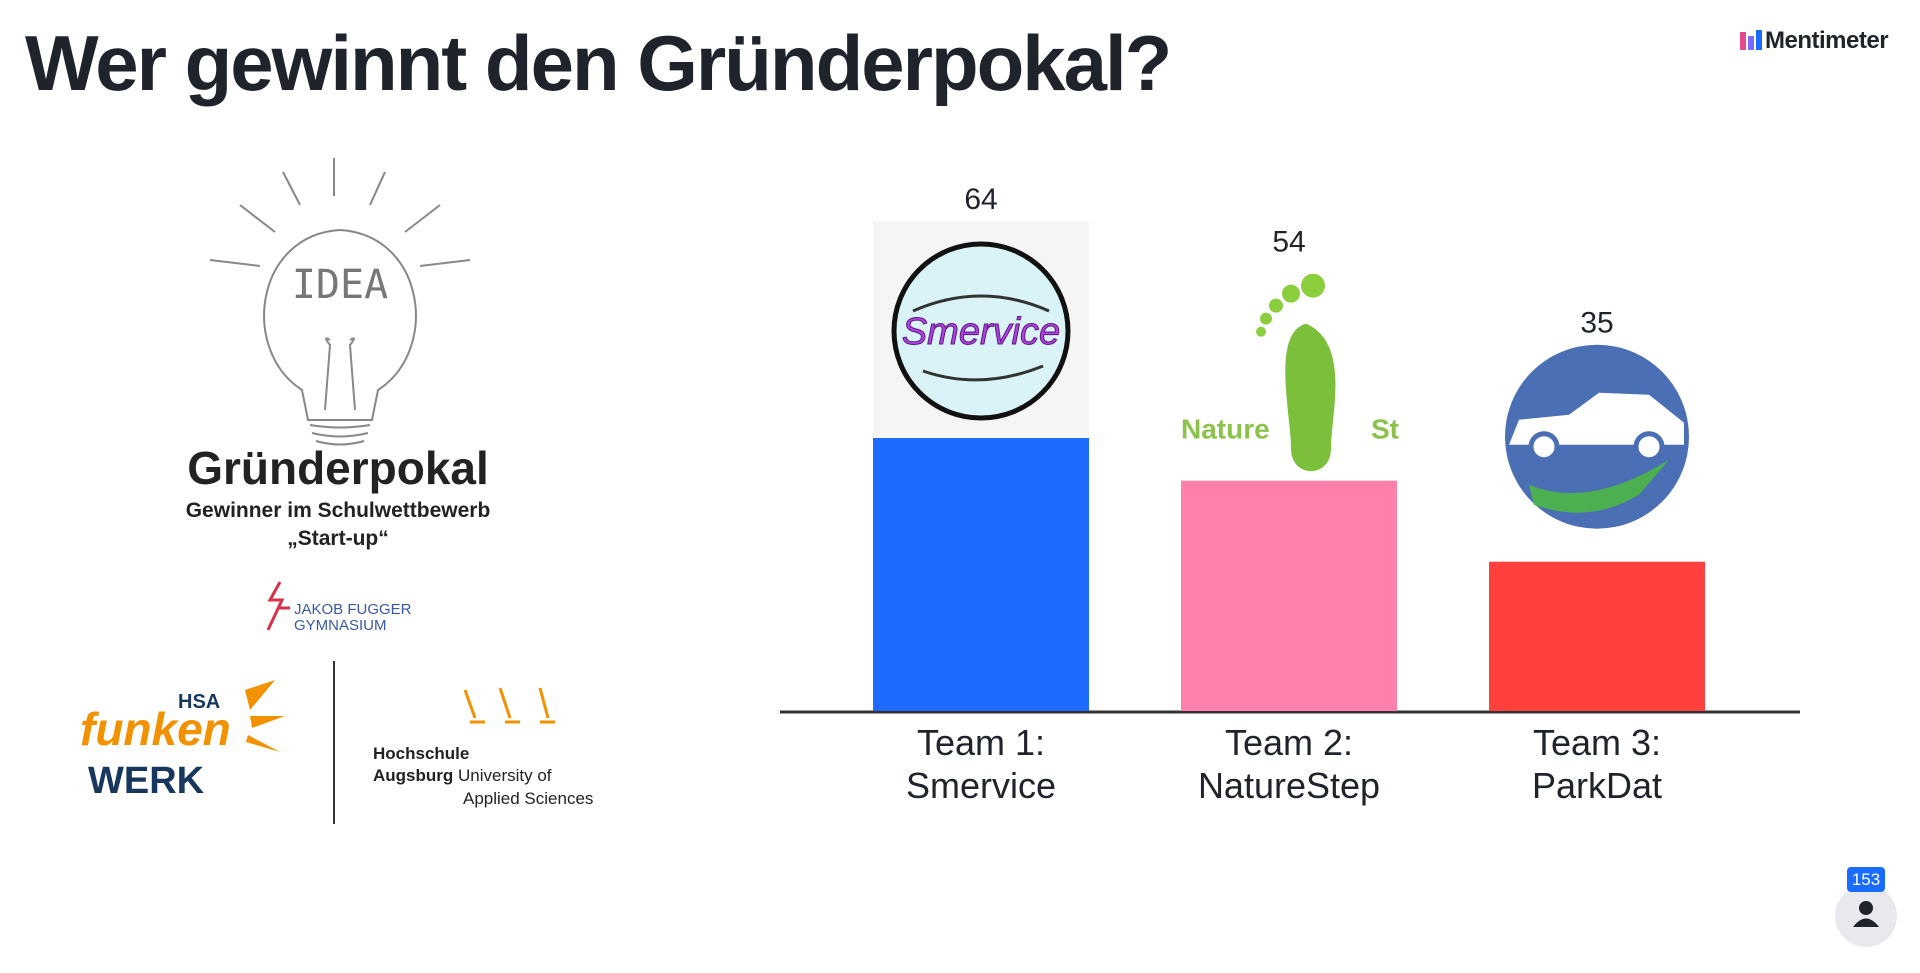  What do you see at coordinates (528, 798) in the screenshot?
I see `uni-text: Applied Sciences` at bounding box center [528, 798].